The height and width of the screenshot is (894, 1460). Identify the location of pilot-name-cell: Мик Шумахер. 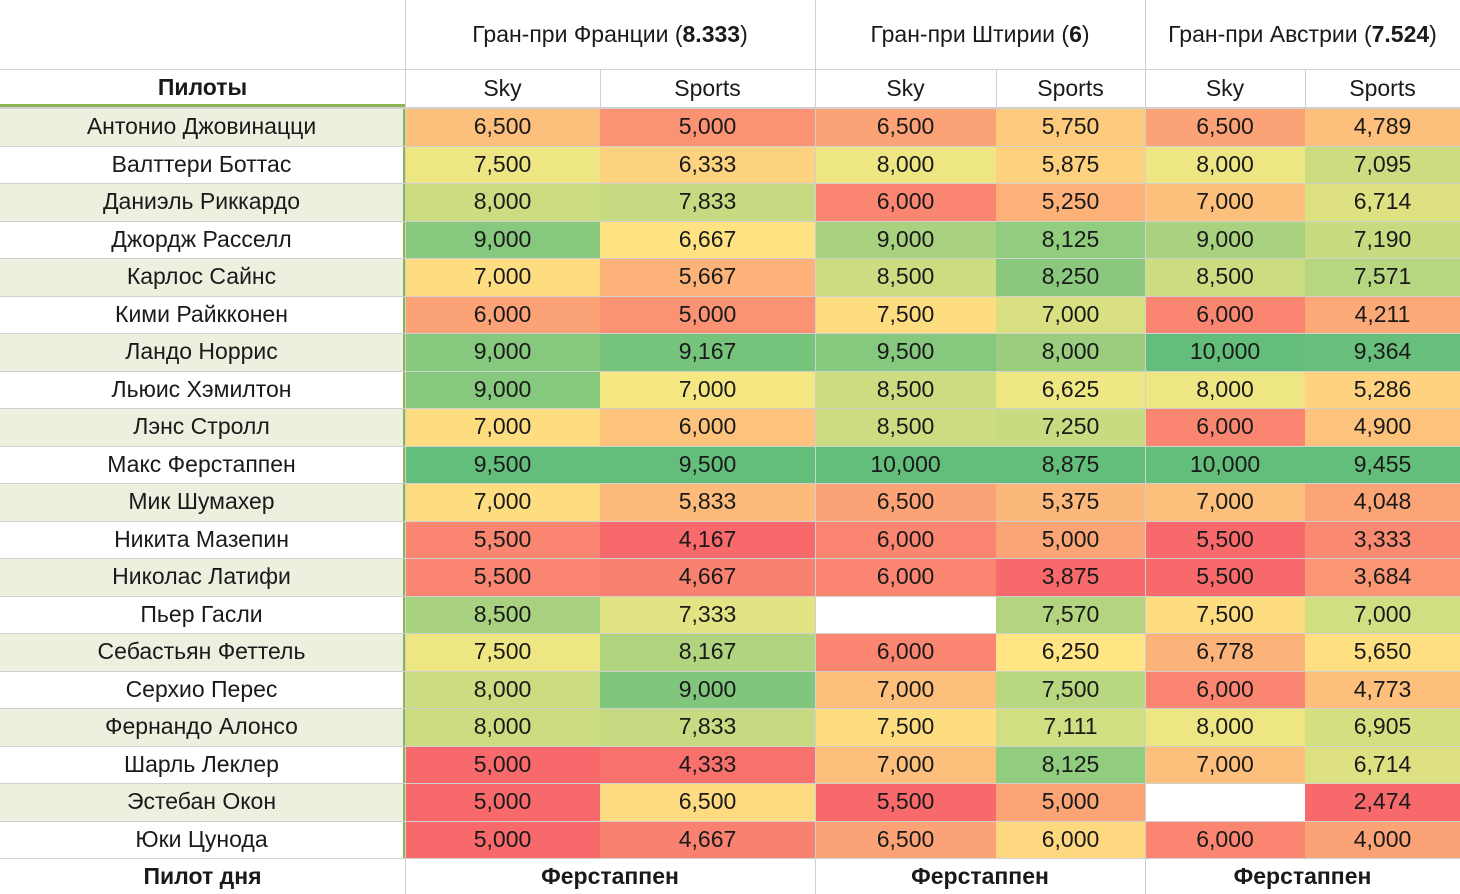
(202, 502).